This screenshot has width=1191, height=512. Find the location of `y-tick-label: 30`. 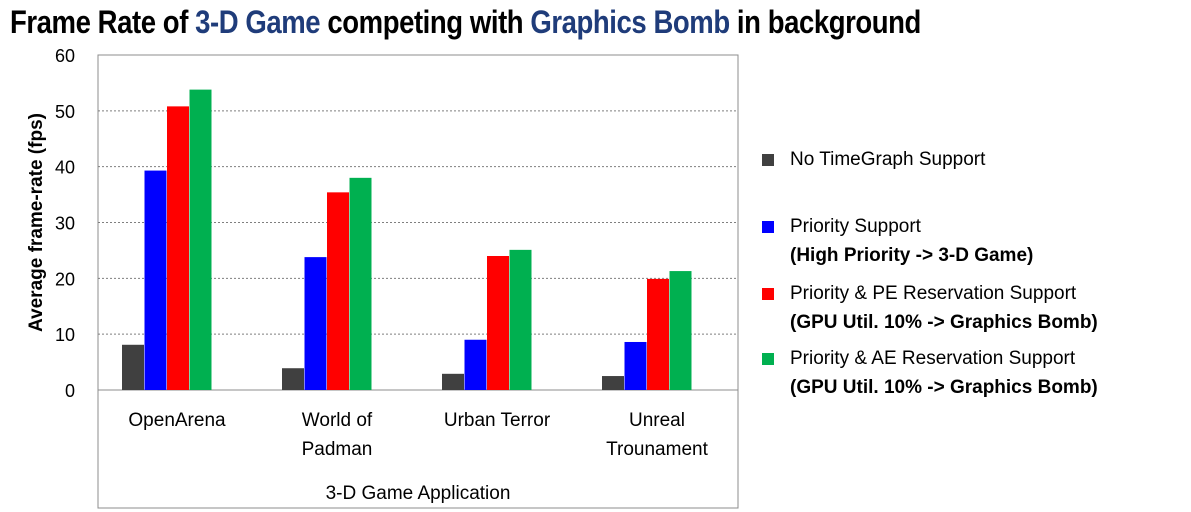

y-tick-label: 30 is located at coordinates (65, 224).